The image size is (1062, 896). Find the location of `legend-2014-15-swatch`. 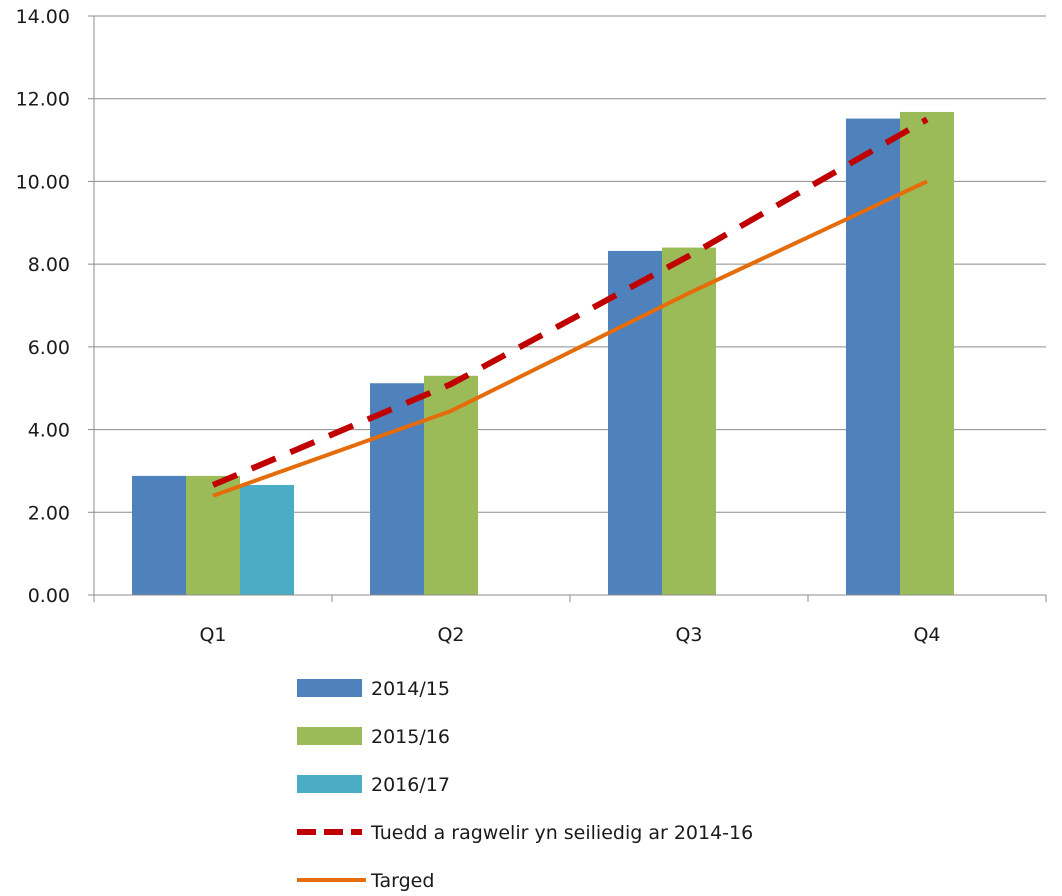

legend-2014-15-swatch is located at coordinates (329, 688).